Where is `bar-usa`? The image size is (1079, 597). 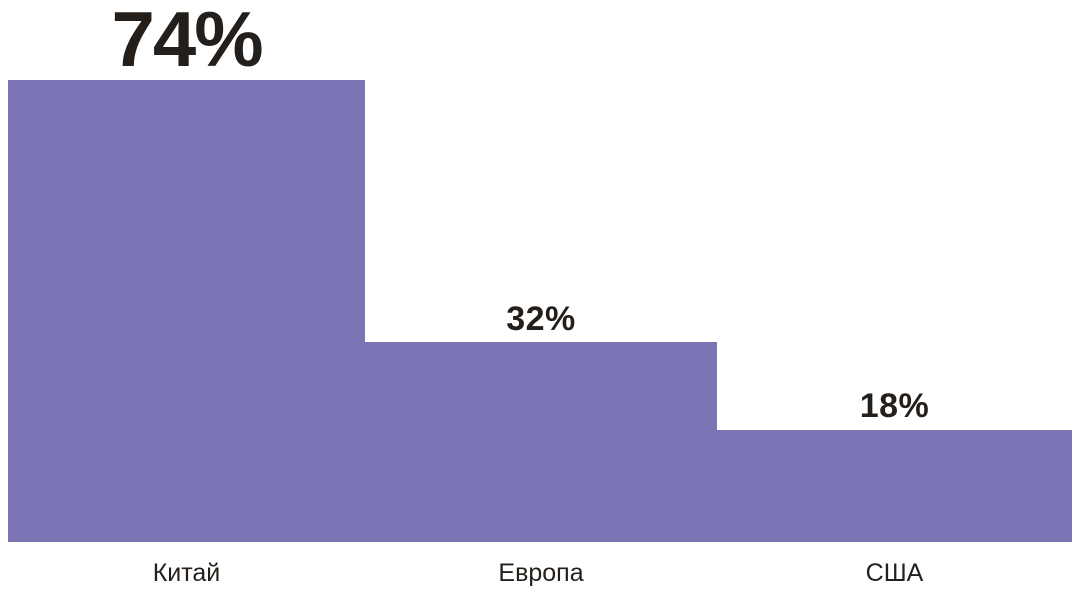 bar-usa is located at coordinates (894, 485).